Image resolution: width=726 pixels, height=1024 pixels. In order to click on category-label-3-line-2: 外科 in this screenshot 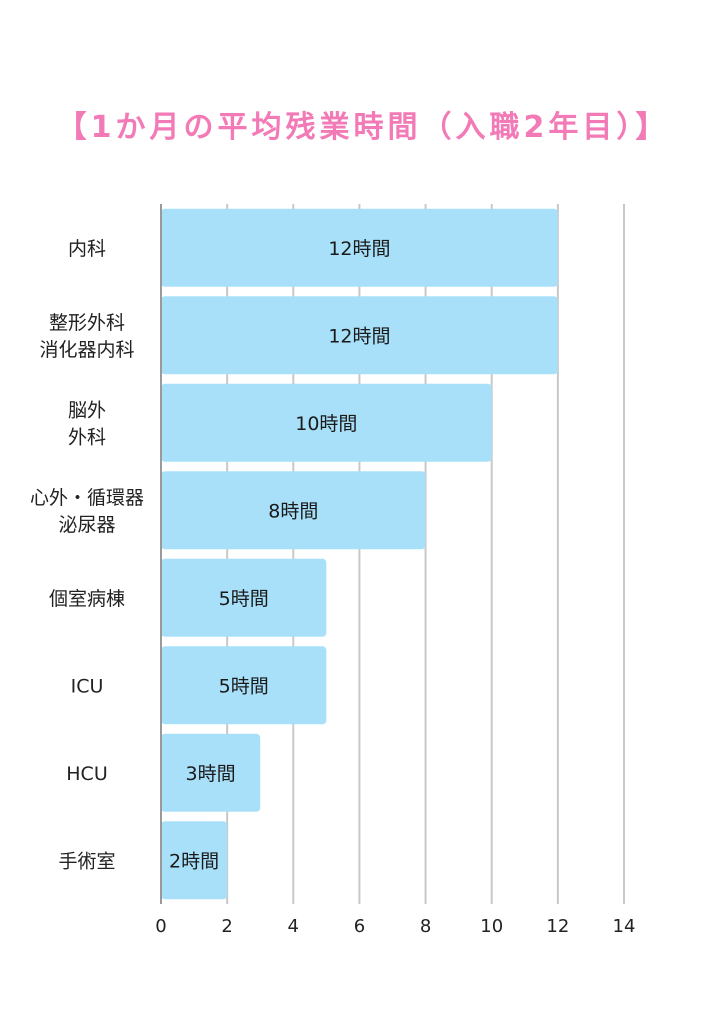, I will do `click(87, 437)`.